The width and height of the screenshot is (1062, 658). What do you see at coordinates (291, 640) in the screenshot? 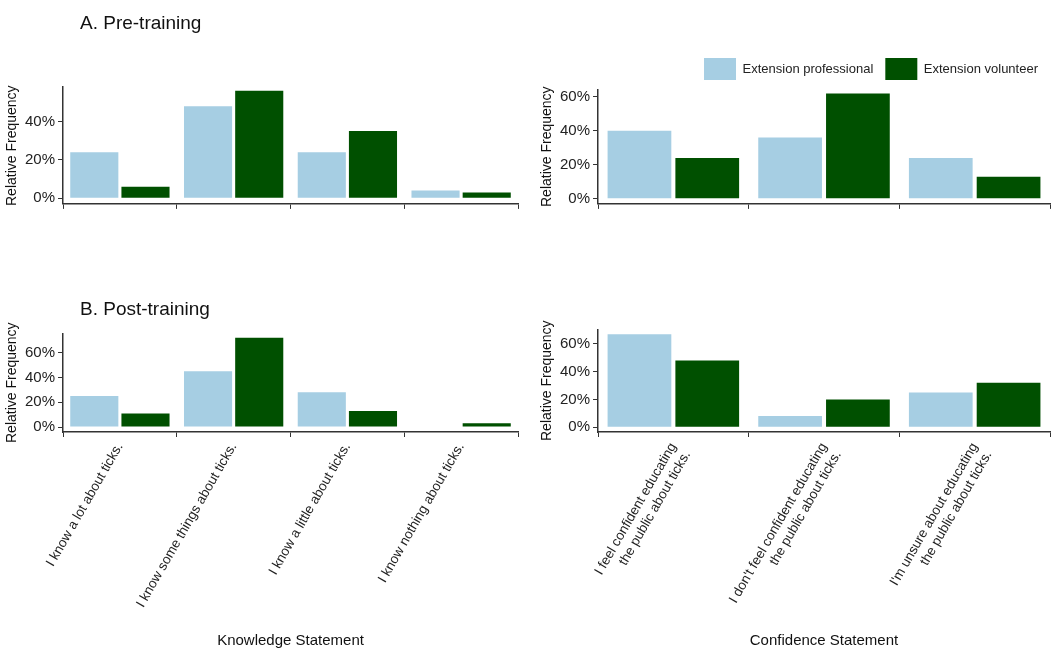
I see `x-axis-title: Knowledge Statement` at bounding box center [291, 640].